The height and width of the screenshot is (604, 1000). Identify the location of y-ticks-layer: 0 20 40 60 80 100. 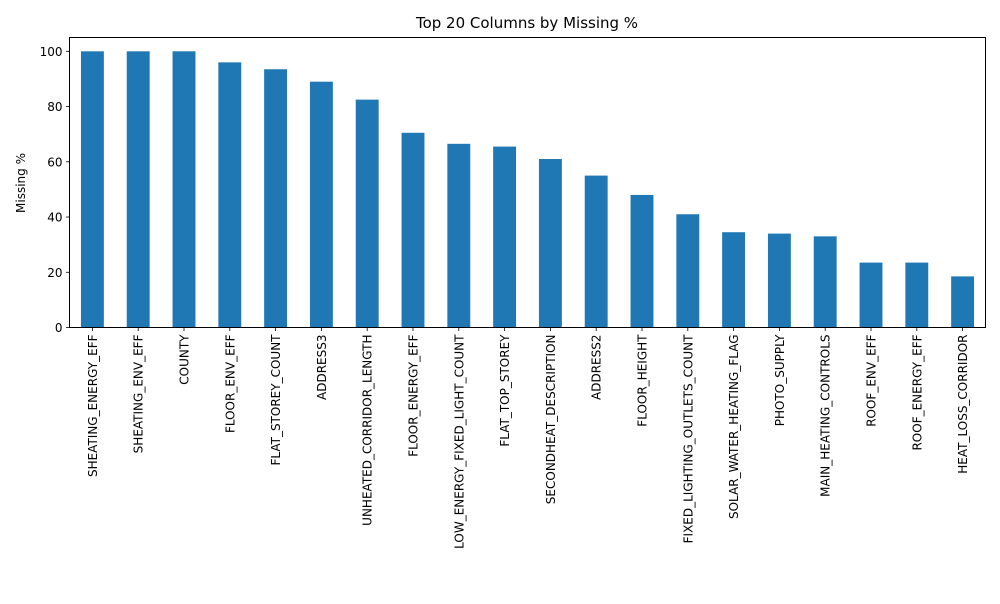
(55, 190).